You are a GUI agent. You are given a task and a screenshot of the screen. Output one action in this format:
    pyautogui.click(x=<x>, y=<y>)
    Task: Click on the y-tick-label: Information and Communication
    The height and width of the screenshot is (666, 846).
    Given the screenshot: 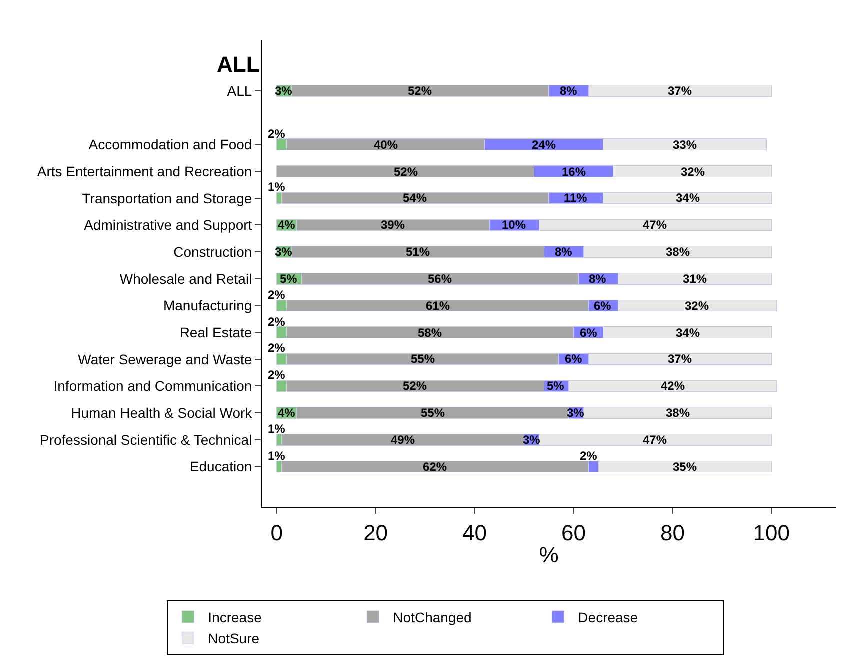 What is the action you would take?
    pyautogui.click(x=153, y=386)
    